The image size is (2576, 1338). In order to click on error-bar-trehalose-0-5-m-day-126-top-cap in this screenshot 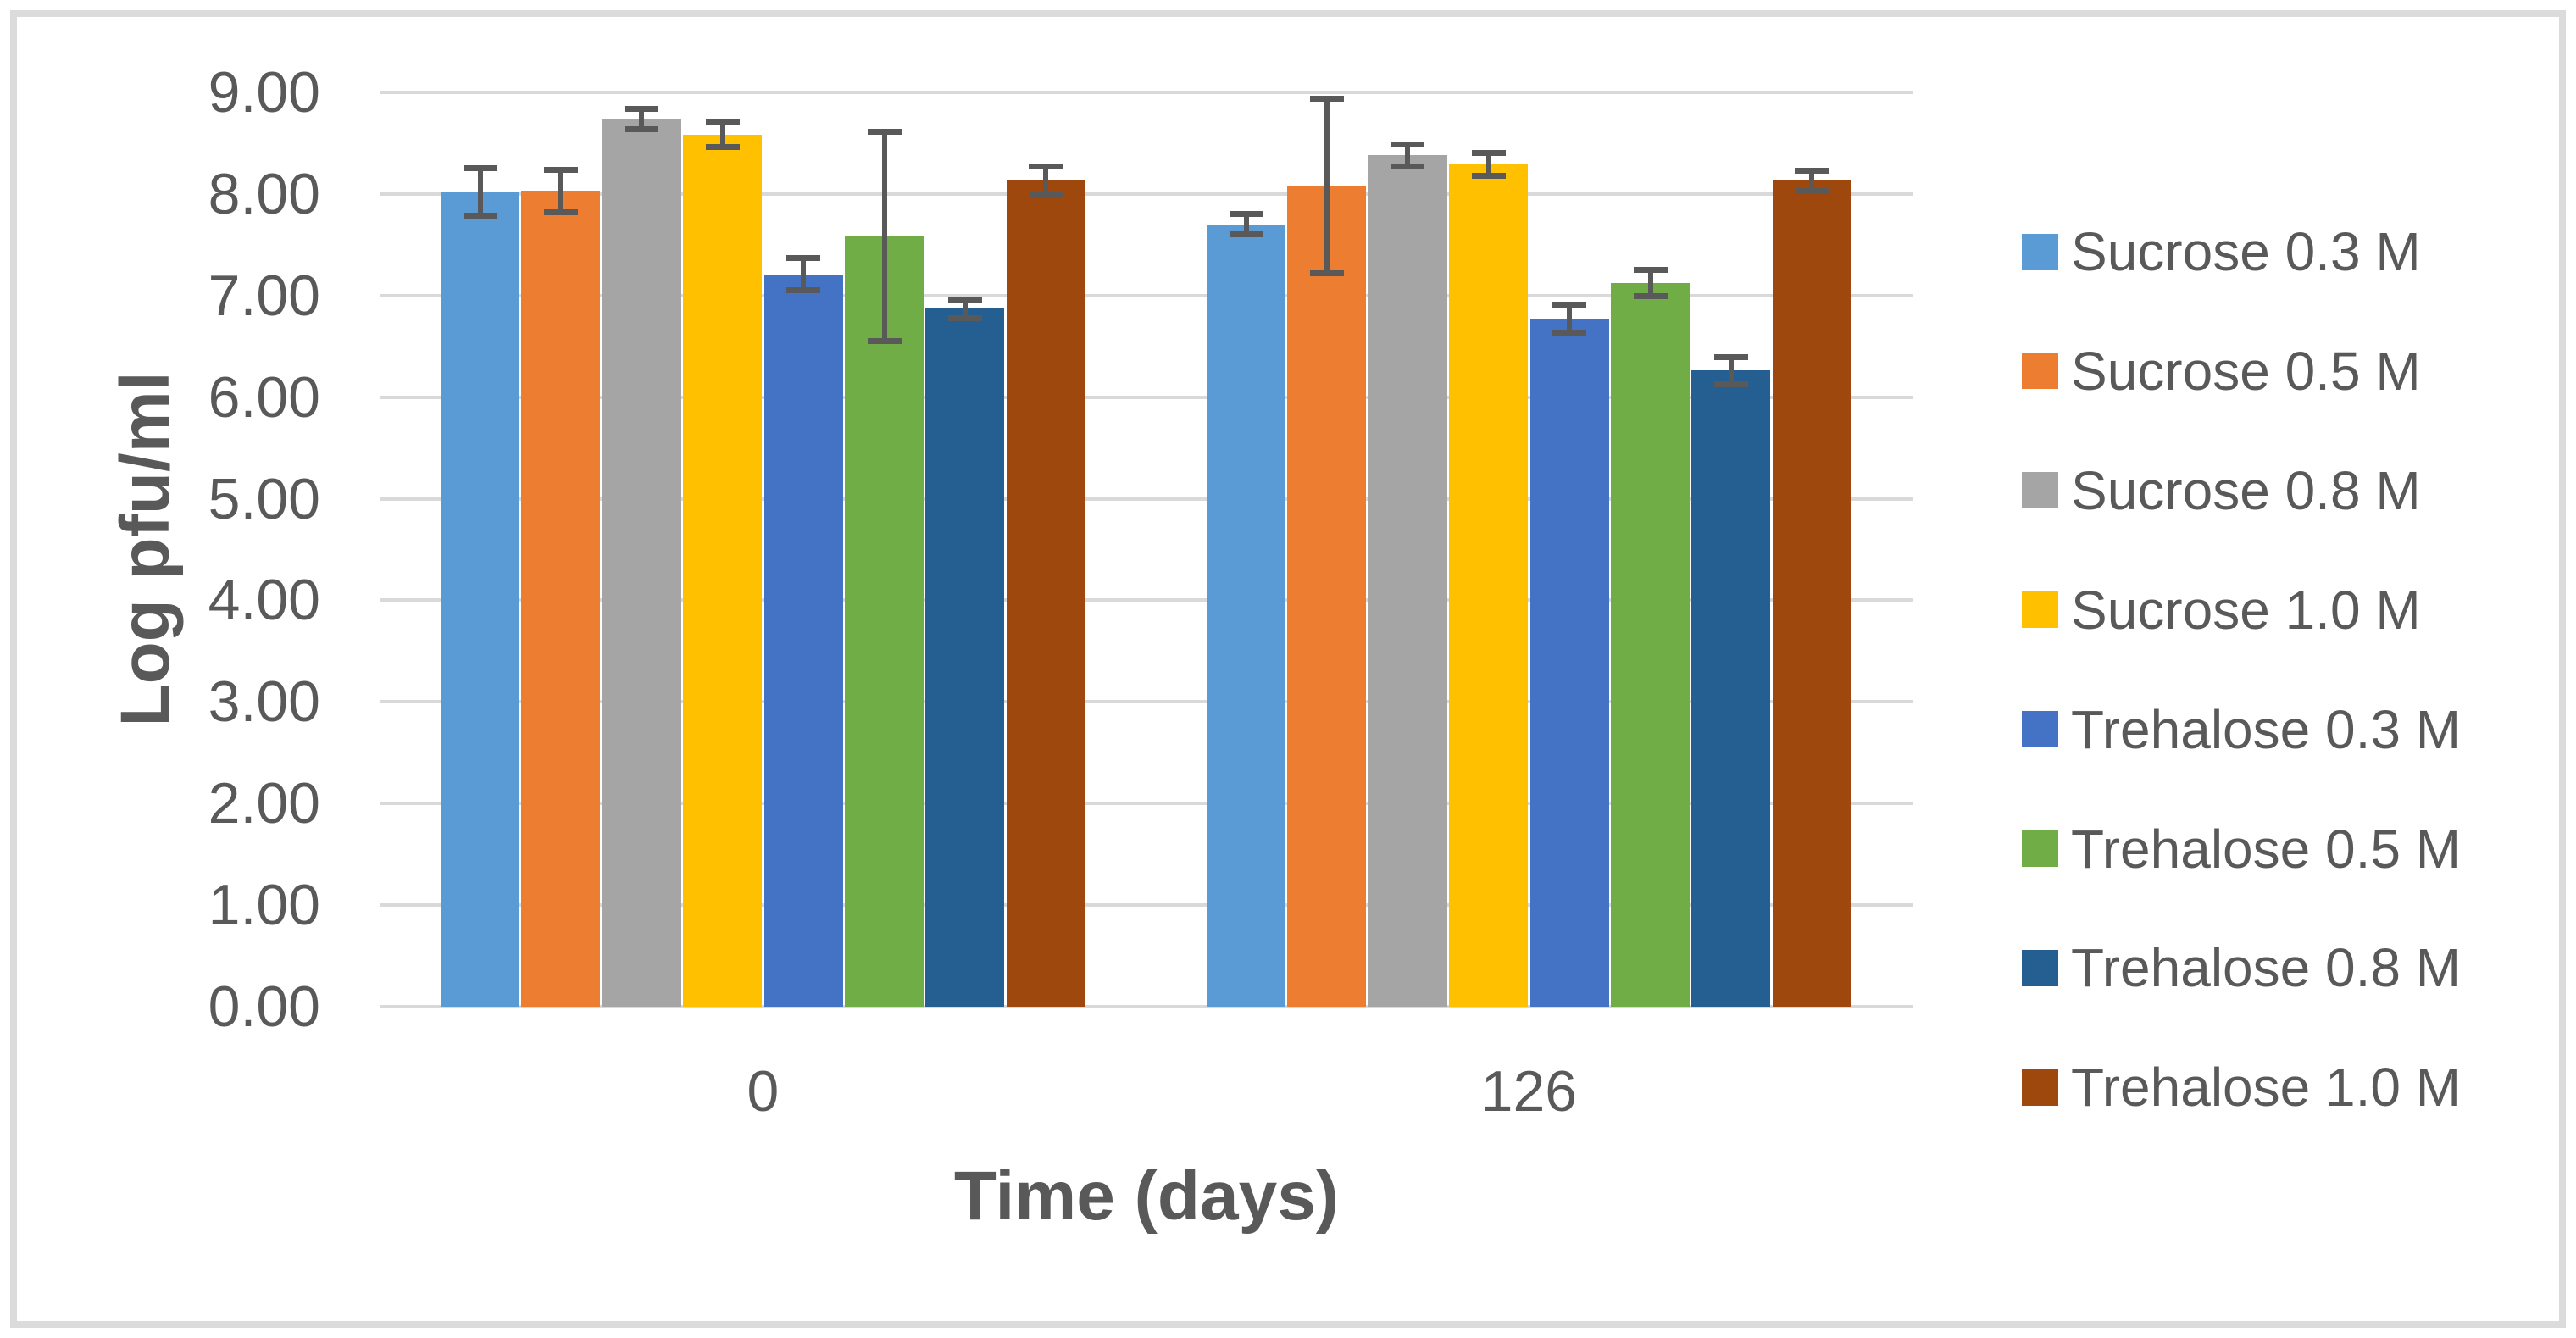, I will do `click(1650, 270)`.